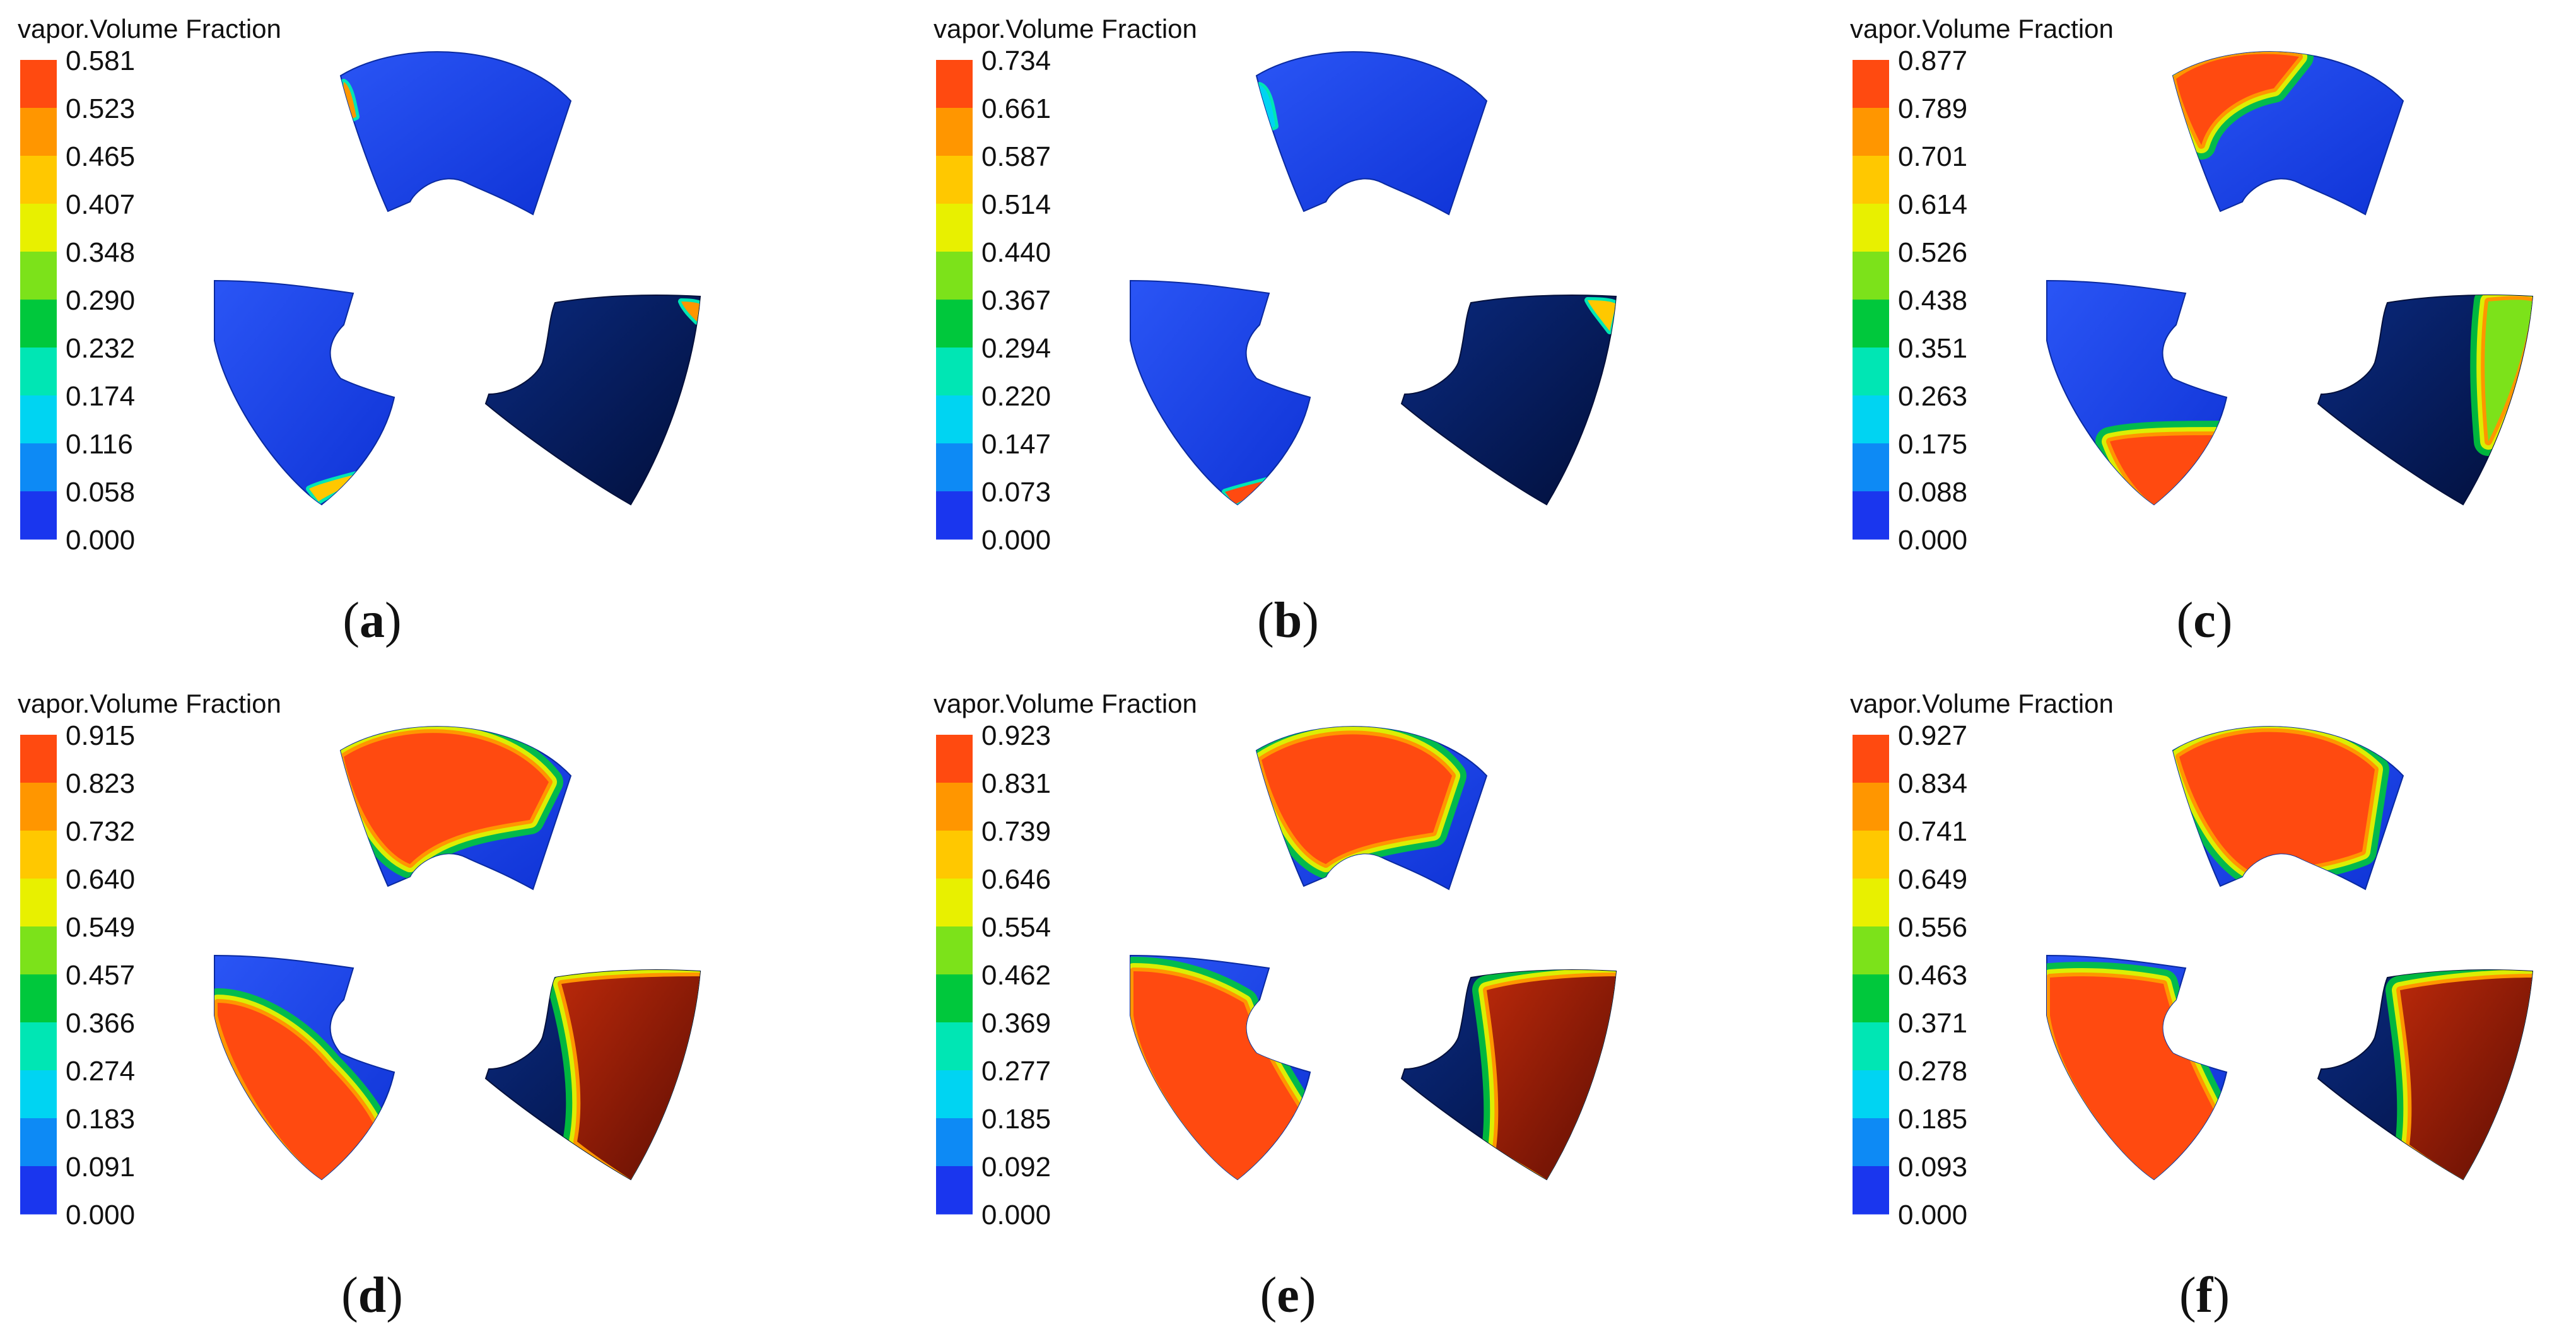 The image size is (2576, 1344). What do you see at coordinates (1932, 1119) in the screenshot?
I see `tick-label: 0.185` at bounding box center [1932, 1119].